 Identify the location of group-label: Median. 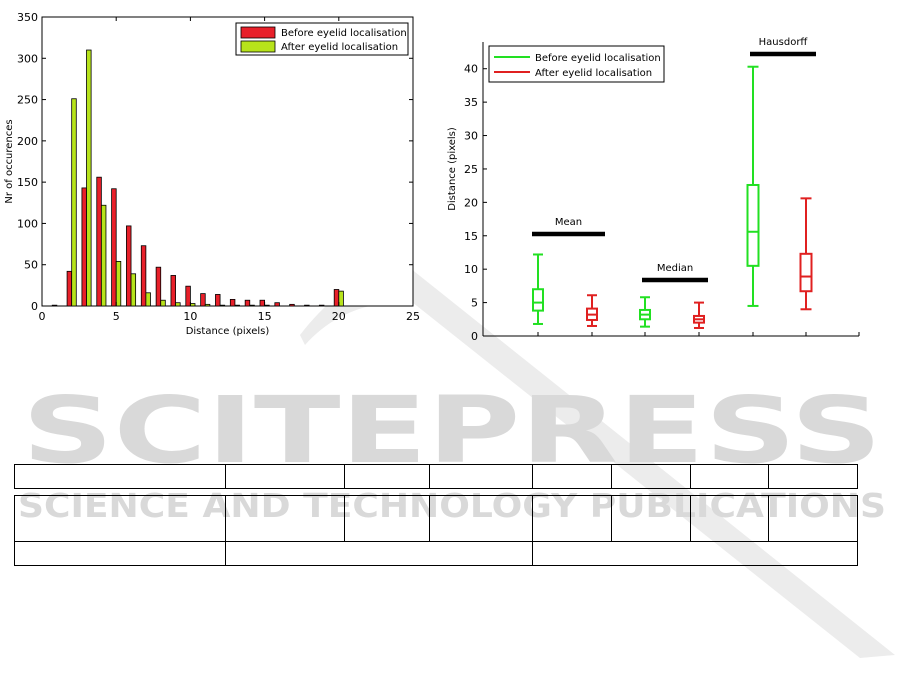
(675, 268).